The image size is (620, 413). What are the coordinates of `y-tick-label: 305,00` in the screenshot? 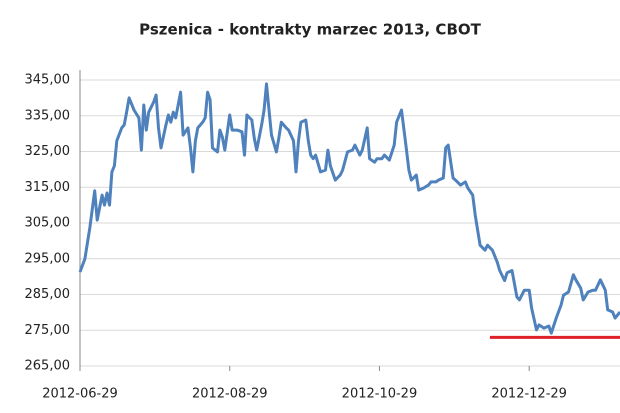 It's located at (48, 223).